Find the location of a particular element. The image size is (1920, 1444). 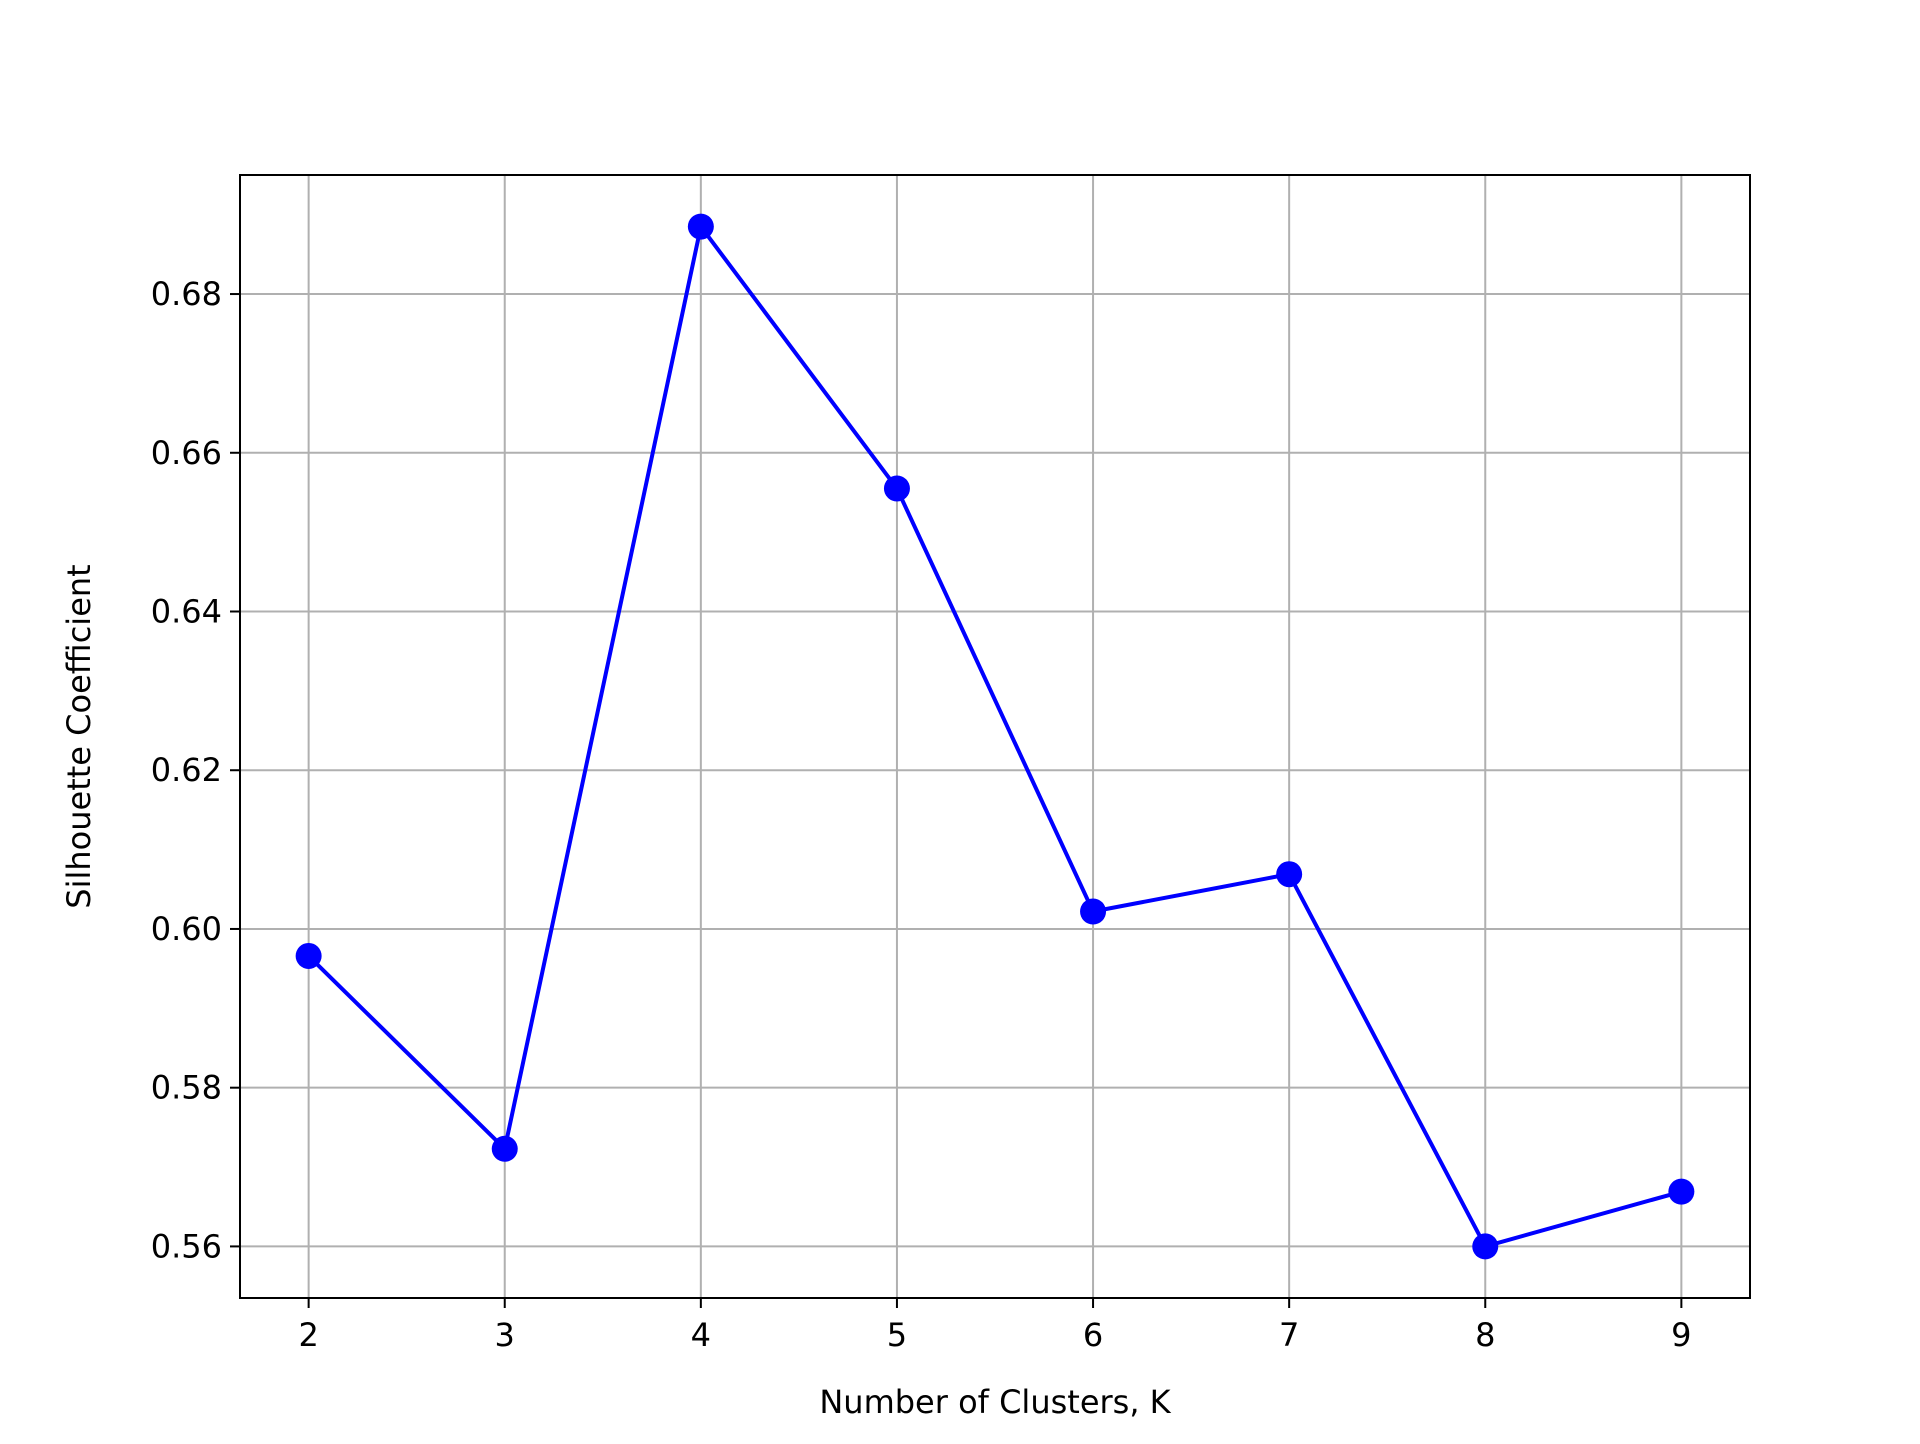

y-tick-label: 0.58 is located at coordinates (186, 1088).